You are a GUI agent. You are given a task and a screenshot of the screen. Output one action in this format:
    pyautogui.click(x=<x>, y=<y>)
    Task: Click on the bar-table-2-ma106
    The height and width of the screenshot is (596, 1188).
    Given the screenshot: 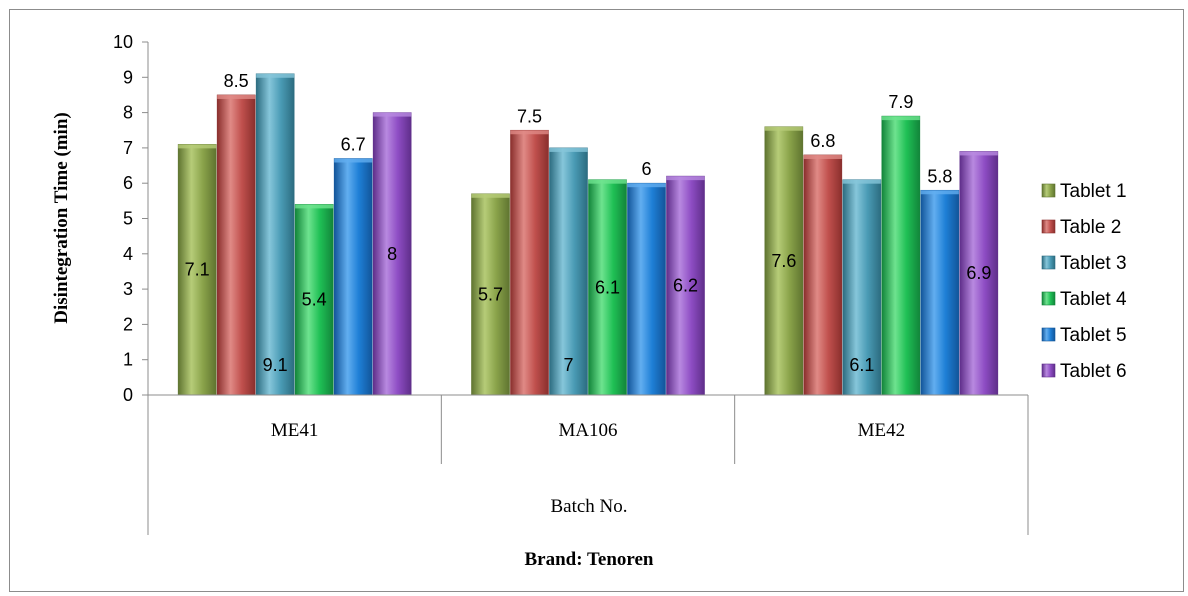 What is the action you would take?
    pyautogui.click(x=529, y=262)
    